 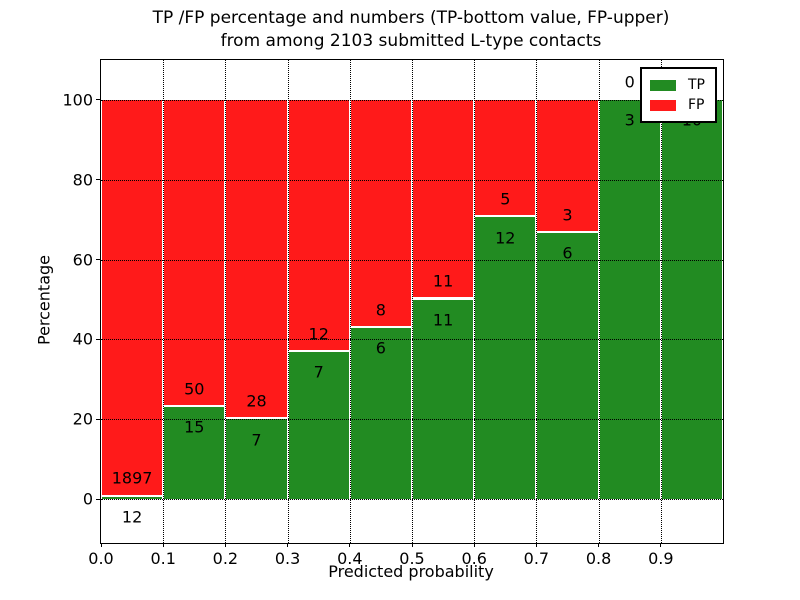 What do you see at coordinates (567, 215) in the screenshot?
I see `fp-count-label: 3` at bounding box center [567, 215].